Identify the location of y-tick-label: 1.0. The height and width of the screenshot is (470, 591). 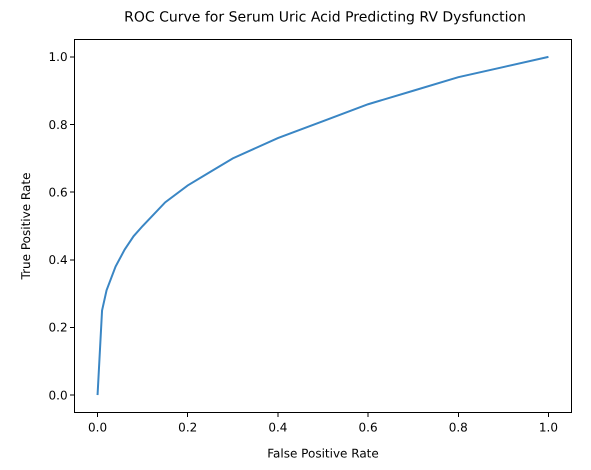
(58, 57).